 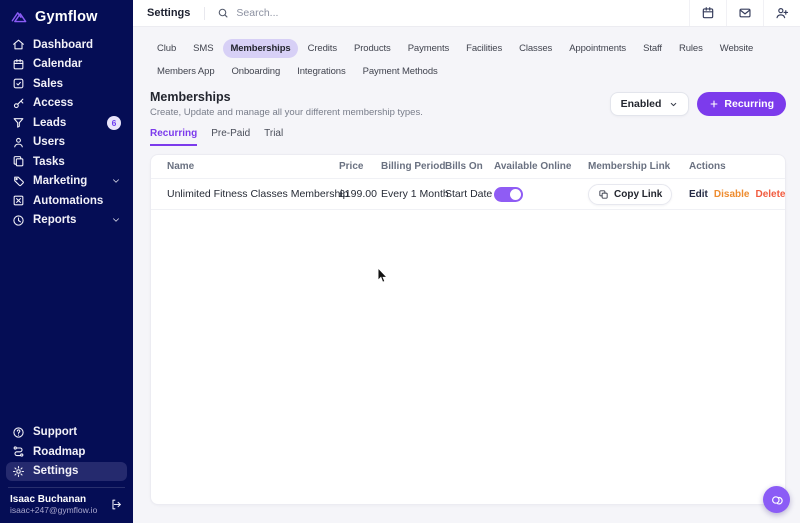 What do you see at coordinates (60, 181) in the screenshot?
I see `sidebar-item-label: Marketing` at bounding box center [60, 181].